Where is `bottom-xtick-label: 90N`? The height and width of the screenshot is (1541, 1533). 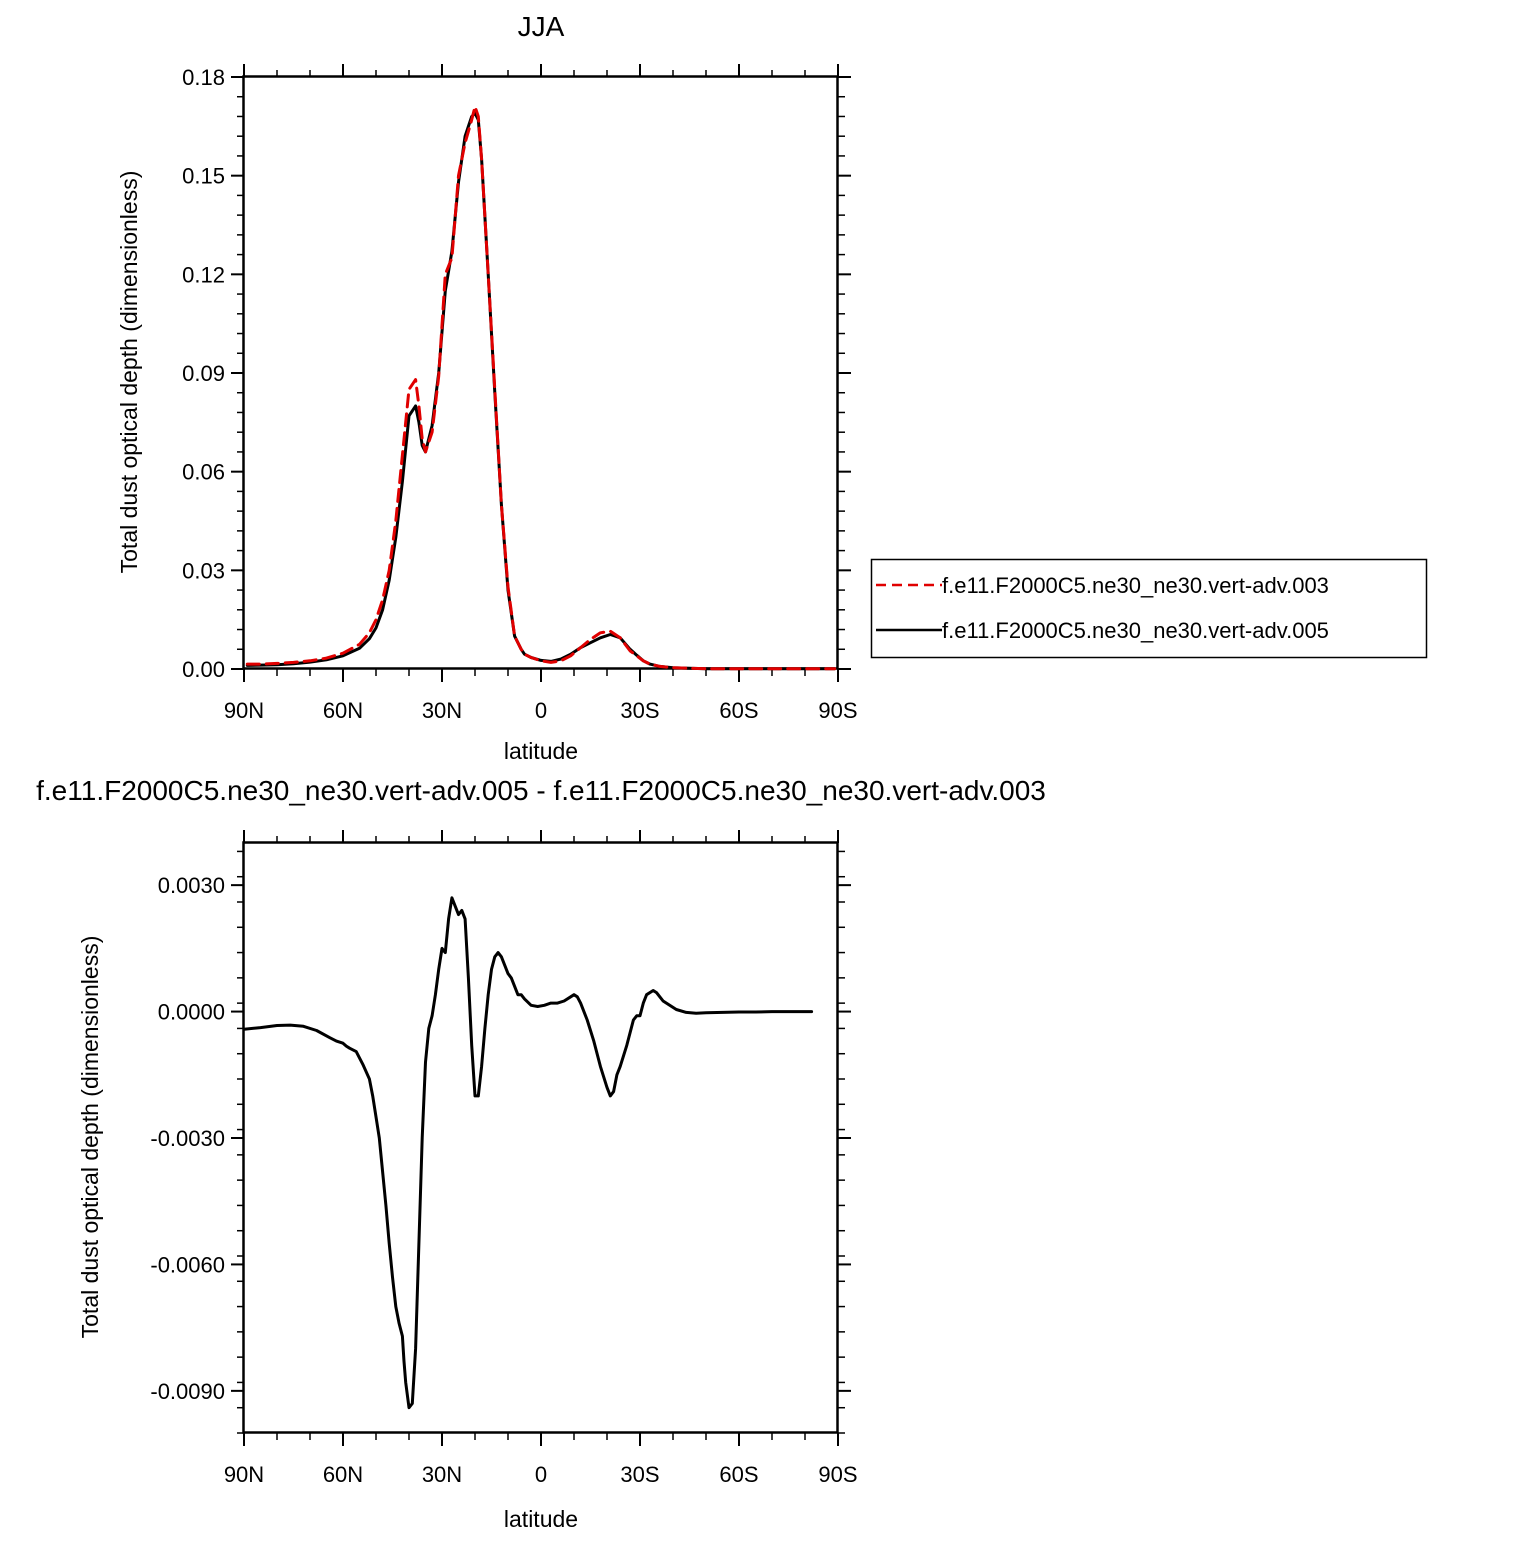 bottom-xtick-label: 90N is located at coordinates (244, 1474).